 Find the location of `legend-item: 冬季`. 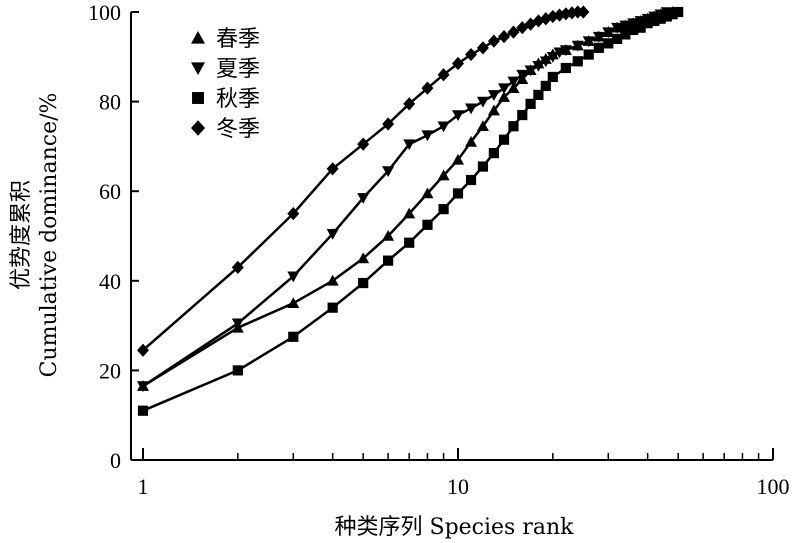

legend-item: 冬季 is located at coordinates (225, 129).